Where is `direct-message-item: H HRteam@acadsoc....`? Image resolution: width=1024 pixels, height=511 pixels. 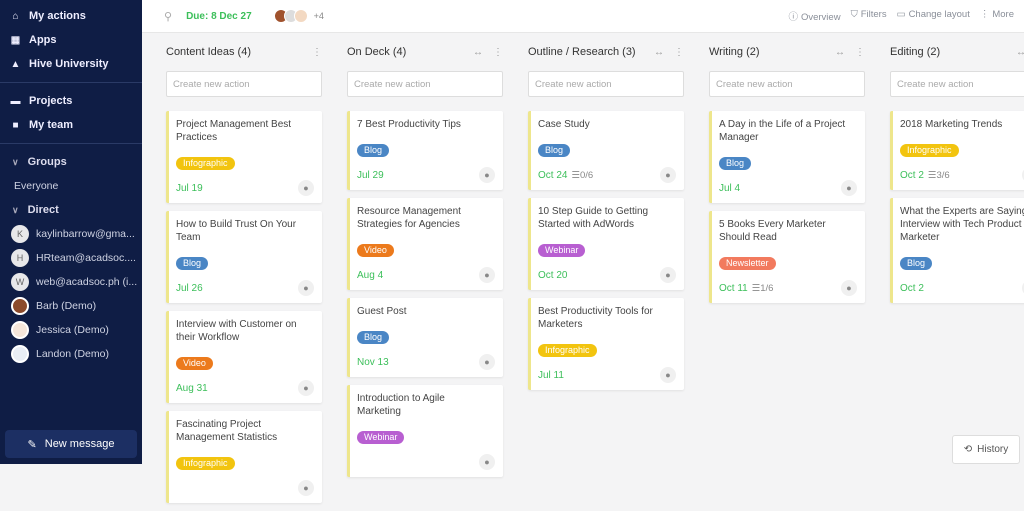
direct-message-item: H HRteam@acadsoc.... is located at coordinates (71, 258).